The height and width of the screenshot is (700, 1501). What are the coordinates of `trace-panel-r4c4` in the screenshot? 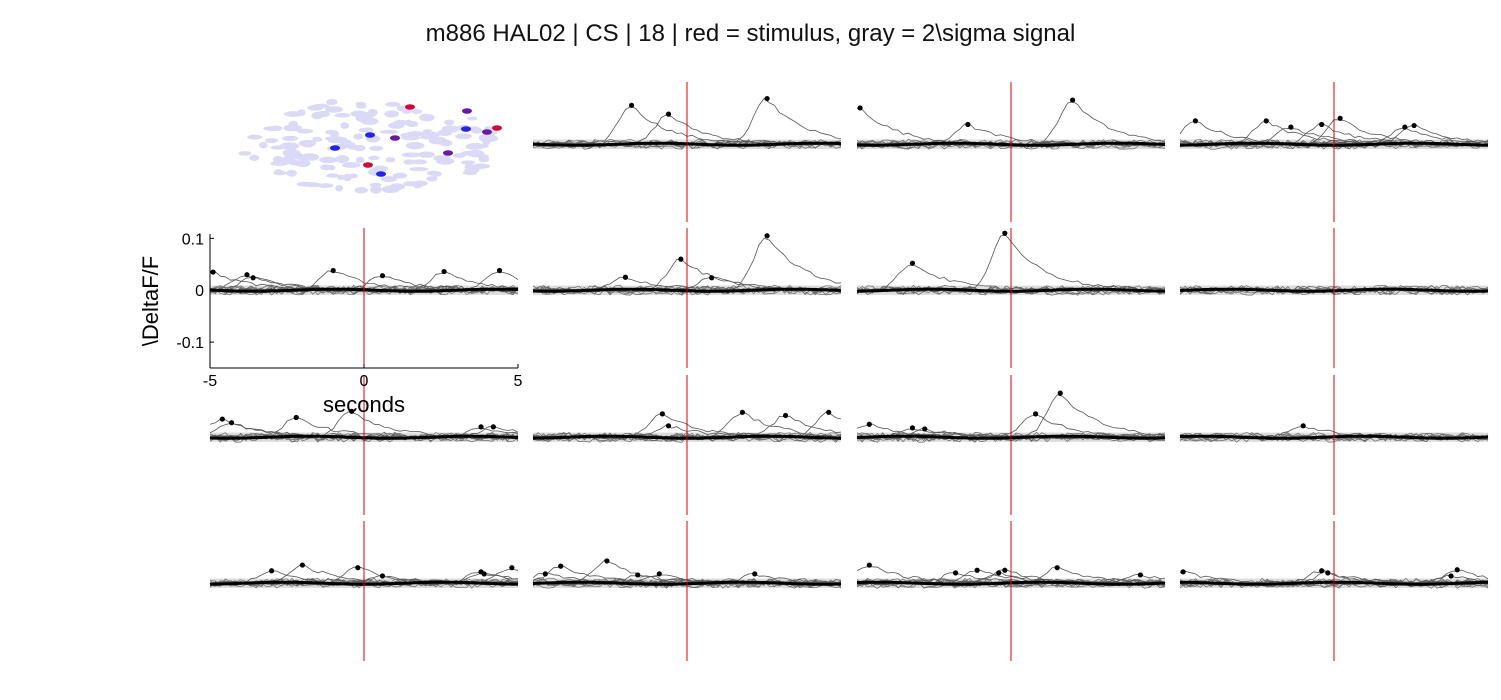 It's located at (1334, 591).